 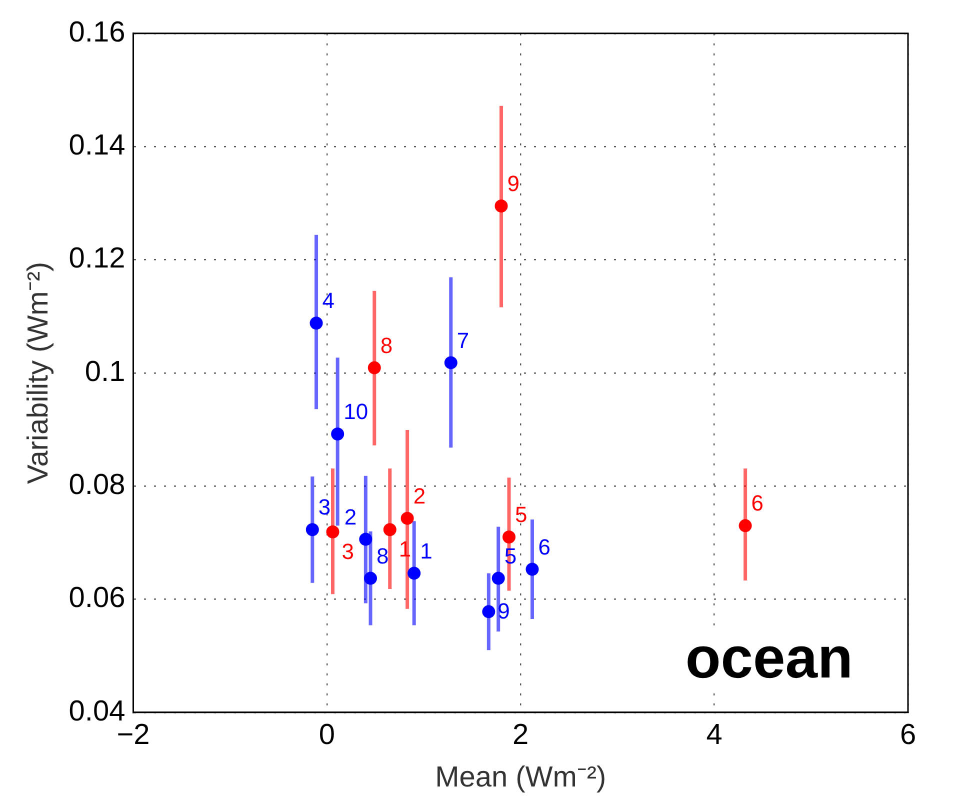 What do you see at coordinates (97, 32) in the screenshot?
I see `y-tick-label: 0.16` at bounding box center [97, 32].